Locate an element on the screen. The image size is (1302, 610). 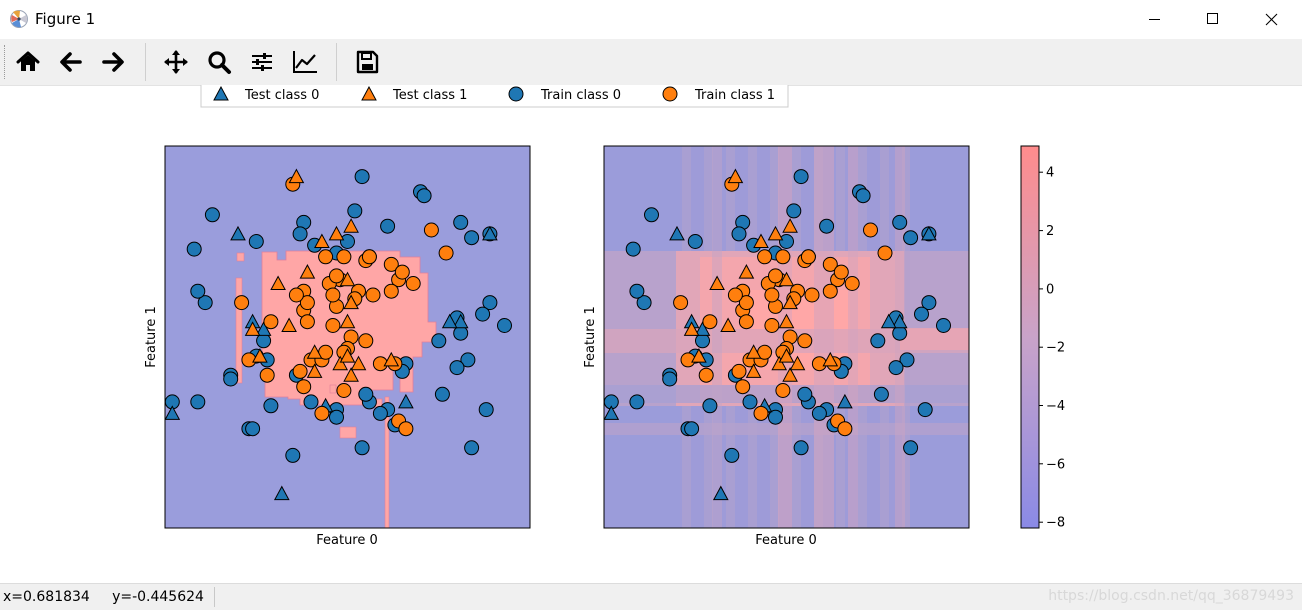
toolbar-grip is located at coordinates (6, 62).